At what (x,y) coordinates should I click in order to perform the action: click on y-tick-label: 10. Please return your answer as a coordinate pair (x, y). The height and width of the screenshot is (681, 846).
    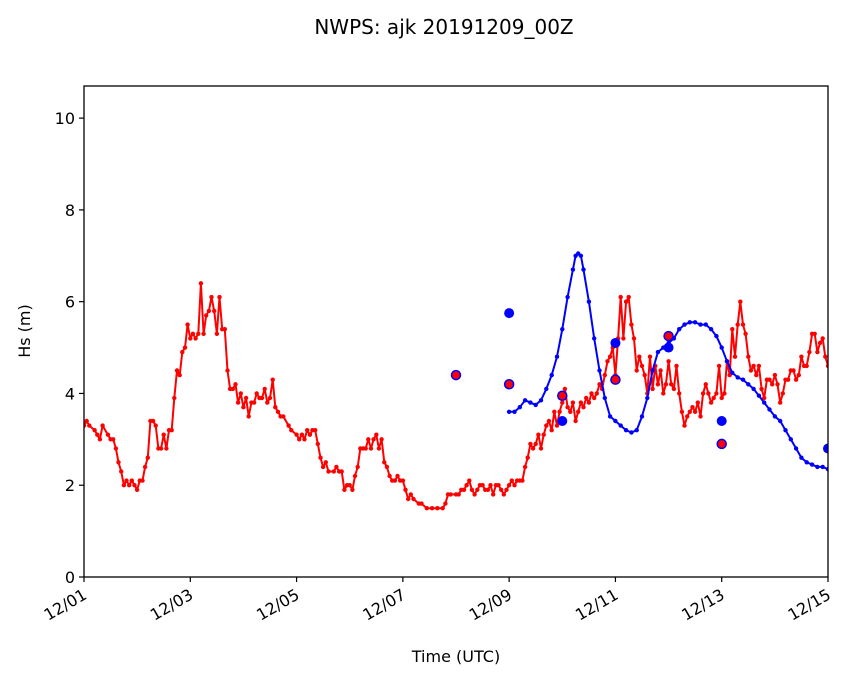
    Looking at the image, I should click on (65, 118).